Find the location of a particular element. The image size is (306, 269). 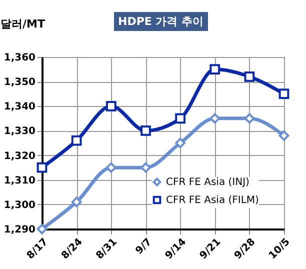

y-tick-label: 1,310 is located at coordinates (20, 180).